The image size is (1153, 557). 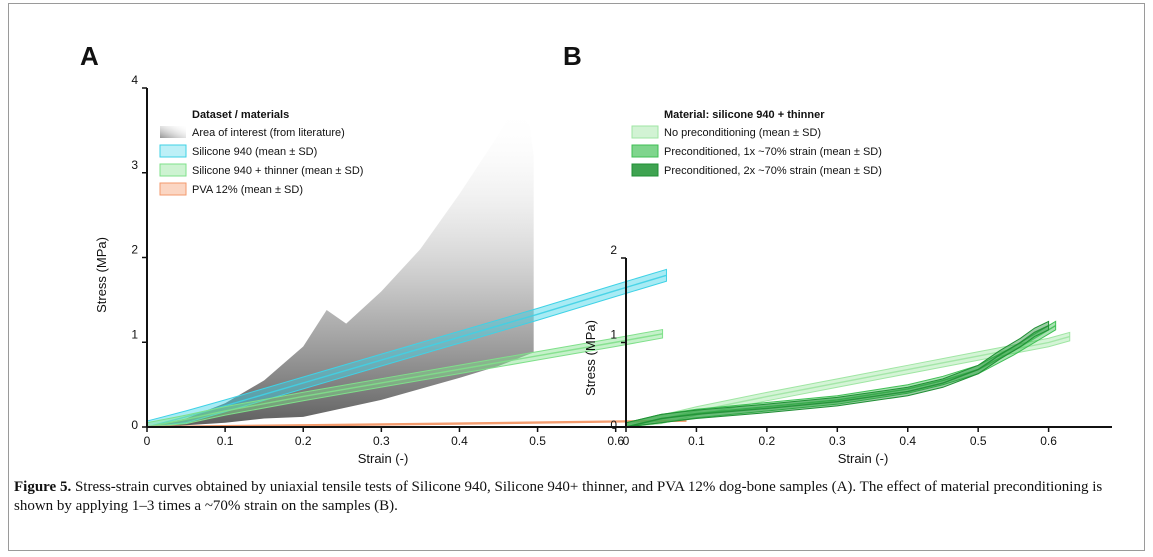 I want to click on panel-a-legend-title: Dataset / materials, so click(x=240, y=115).